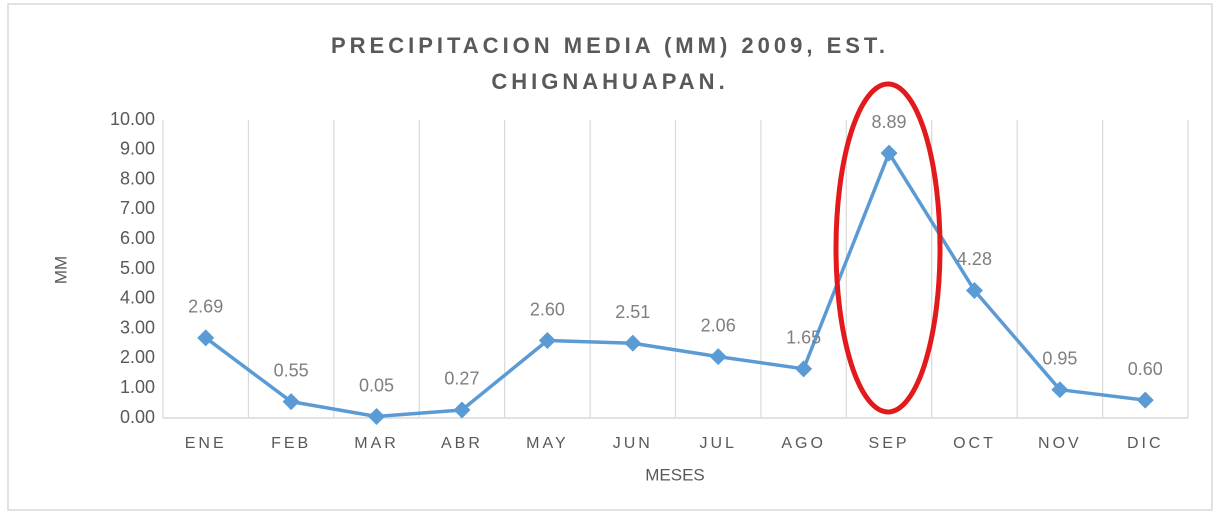 The height and width of the screenshot is (514, 1220). I want to click on chart-title: CHIGNAHUAPAN., so click(609, 81).